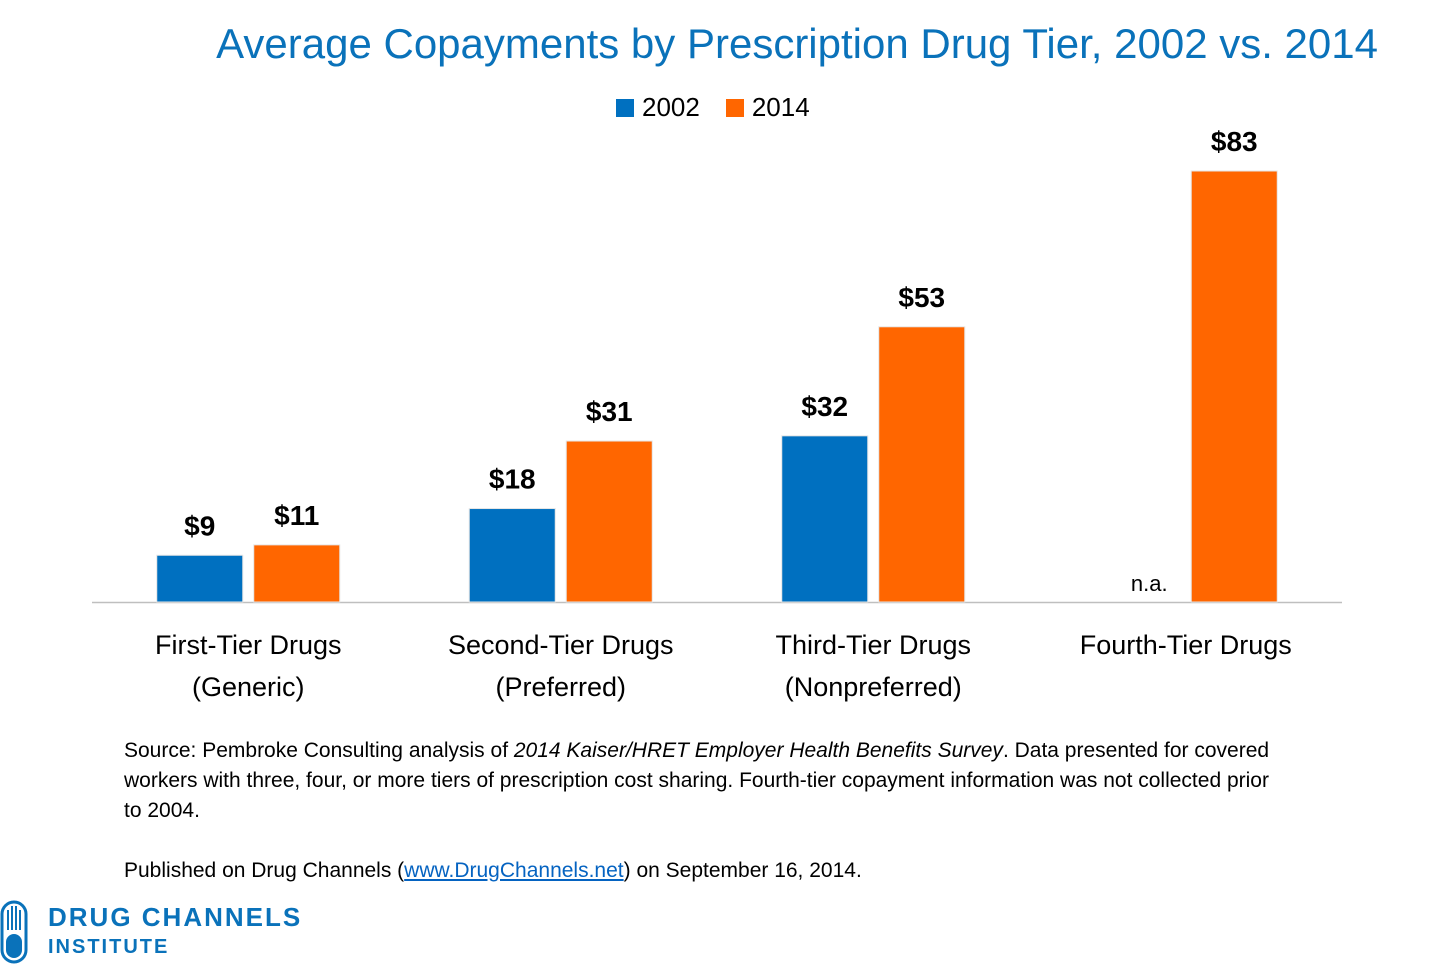 Image resolution: width=1446 pixels, height=971 pixels. What do you see at coordinates (560, 687) in the screenshot?
I see `category-label-2-line2: (Preferred)` at bounding box center [560, 687].